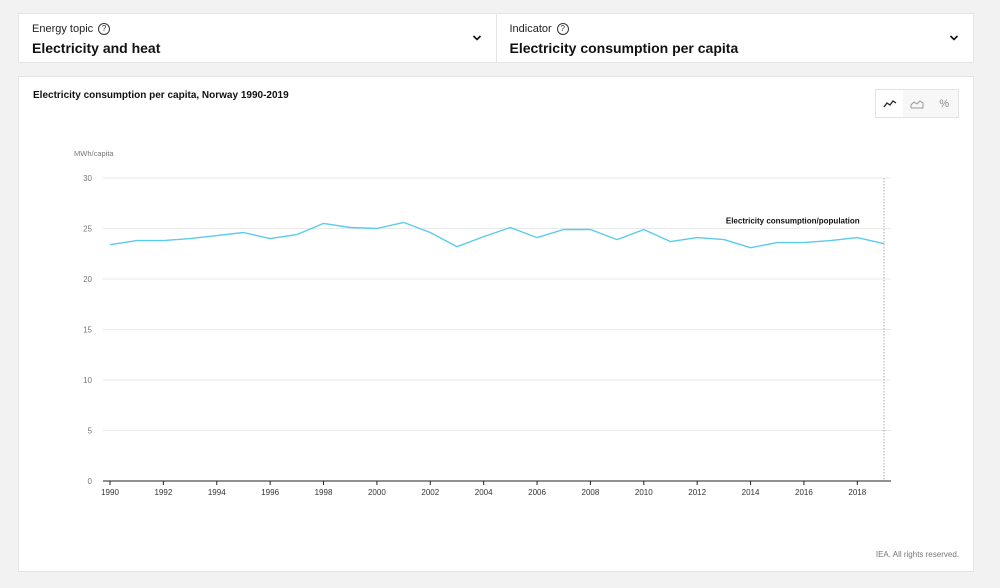  I want to click on area-icon, so click(917, 103).